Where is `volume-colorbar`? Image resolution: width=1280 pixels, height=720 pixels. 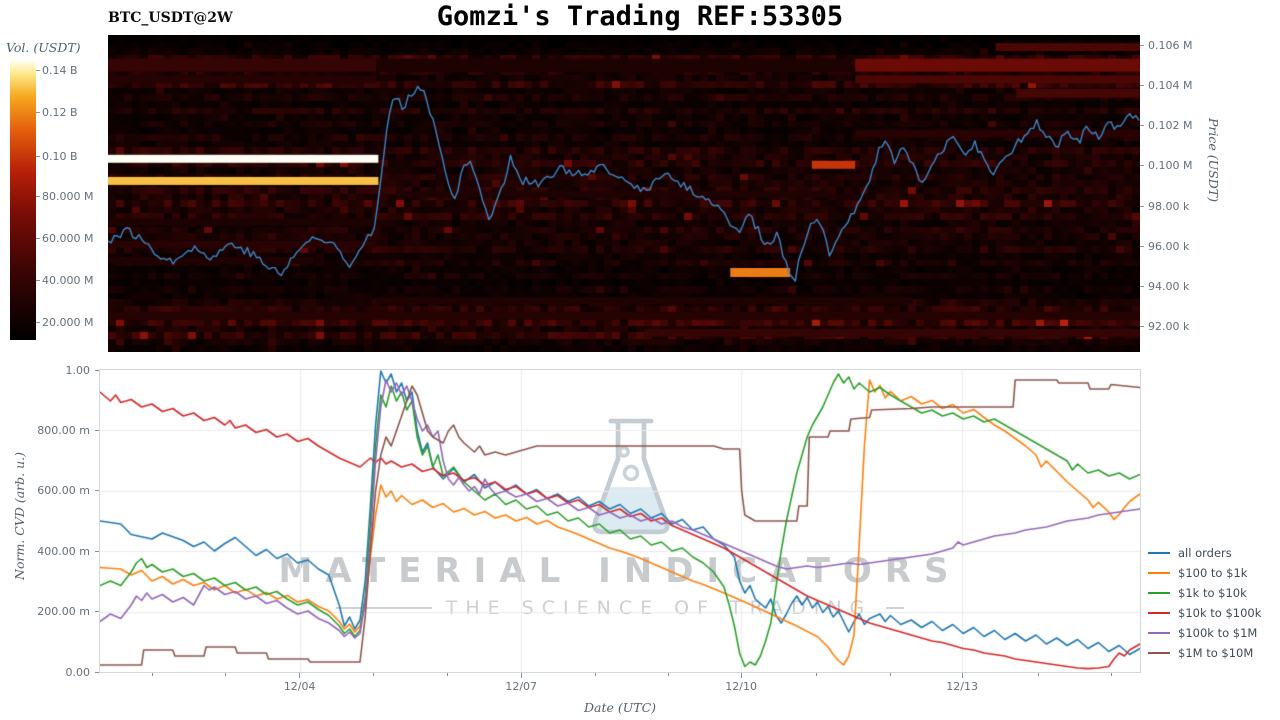 volume-colorbar is located at coordinates (23, 200).